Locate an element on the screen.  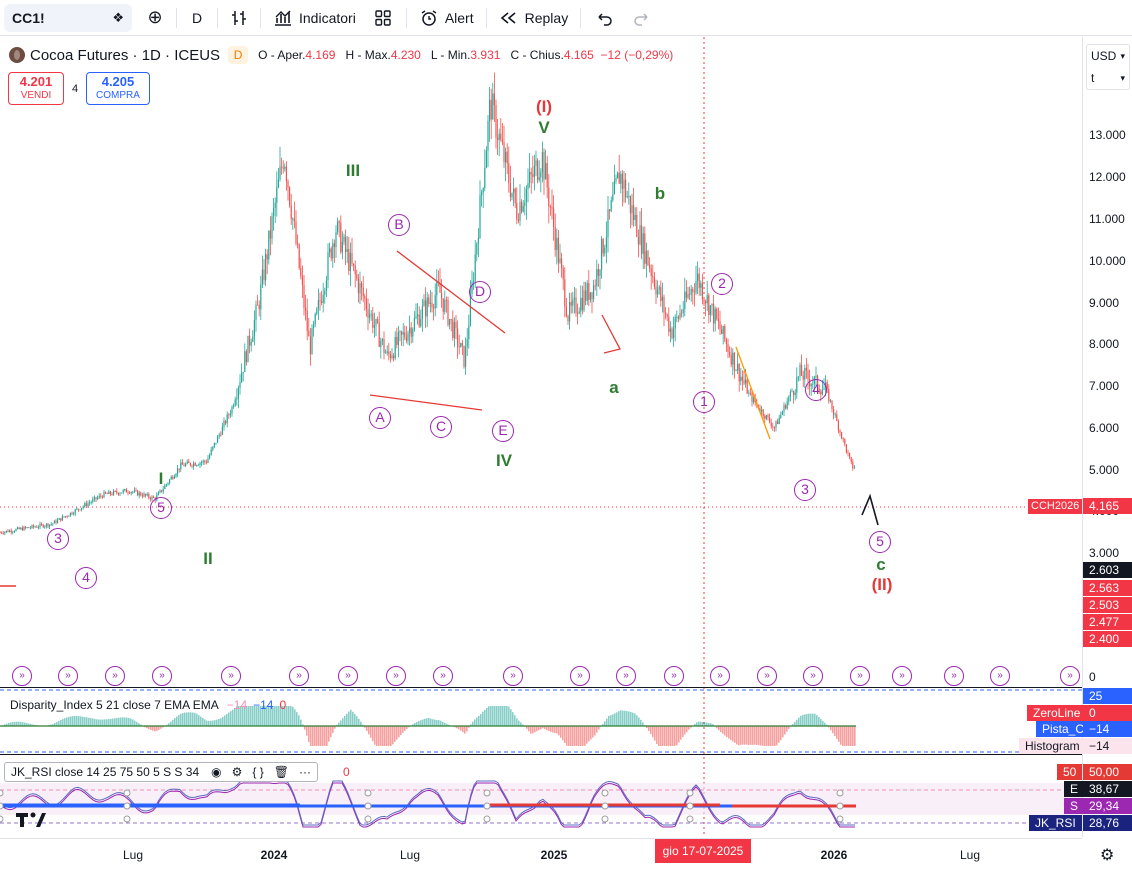
code-icon: { } is located at coordinates (258, 772).